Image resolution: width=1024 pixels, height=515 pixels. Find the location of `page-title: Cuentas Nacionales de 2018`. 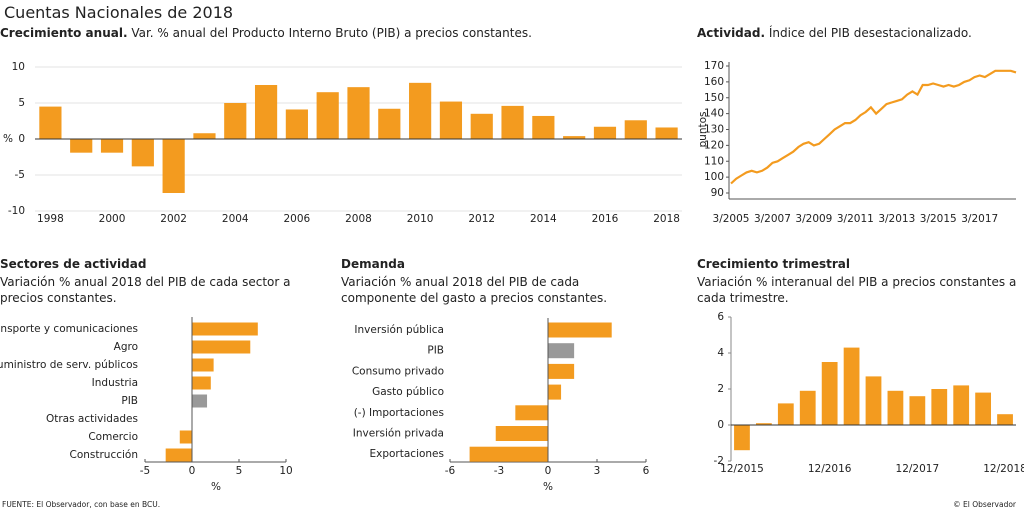

page-title: Cuentas Nacionales de 2018 is located at coordinates (119, 12).